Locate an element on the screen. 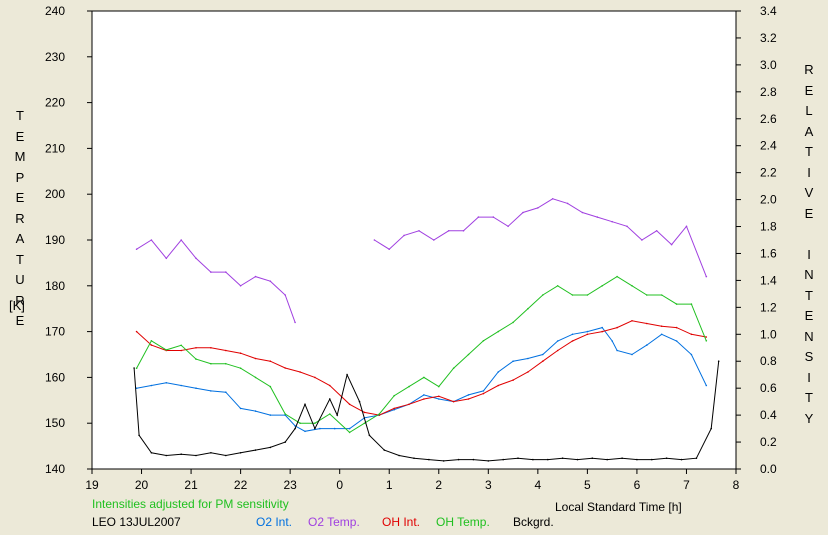 The width and height of the screenshot is (828, 535). y-left-tick-label: 140 is located at coordinates (55, 469).